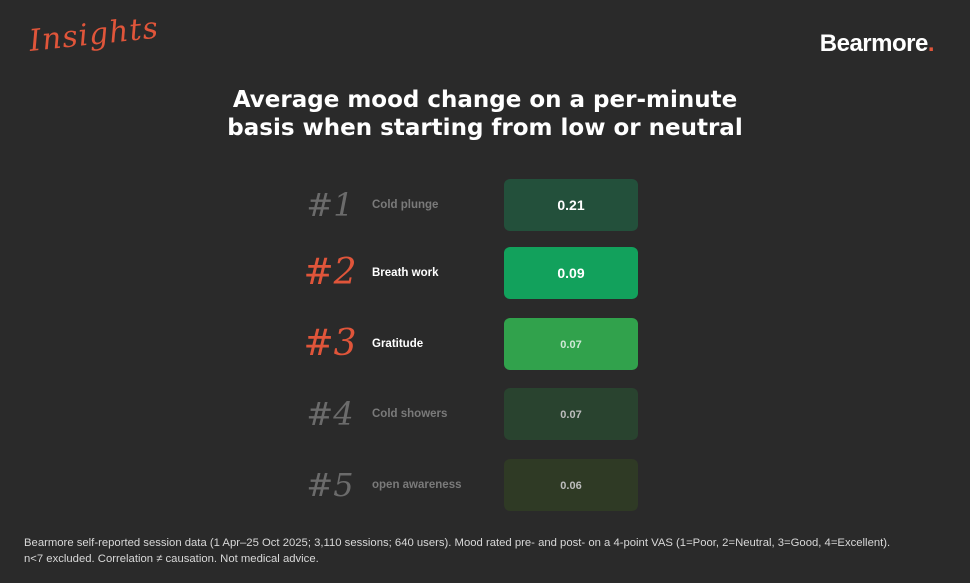 The width and height of the screenshot is (970, 583). I want to click on activity-label: open awareness, so click(417, 485).